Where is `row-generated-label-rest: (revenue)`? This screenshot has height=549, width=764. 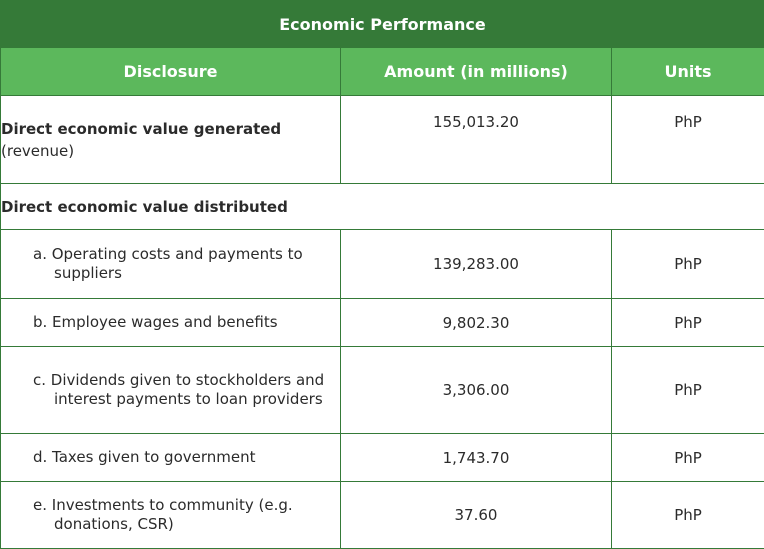
row-generated-label-rest: (revenue) is located at coordinates (37, 151).